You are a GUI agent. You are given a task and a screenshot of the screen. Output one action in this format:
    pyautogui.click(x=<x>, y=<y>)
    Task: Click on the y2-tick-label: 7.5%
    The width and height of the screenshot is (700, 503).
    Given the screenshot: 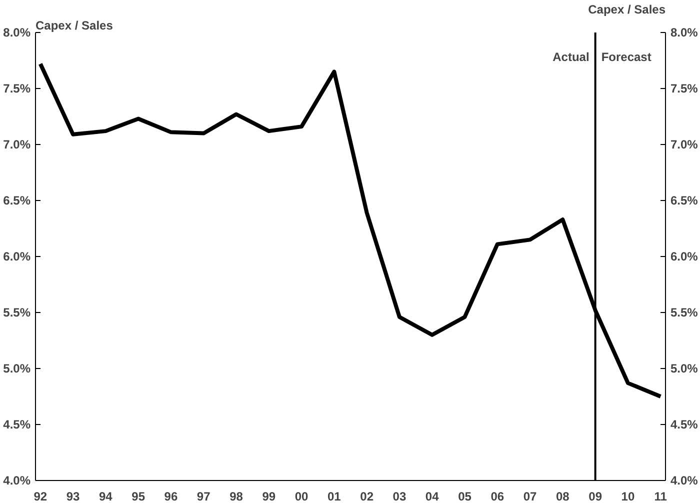 What is the action you would take?
    pyautogui.click(x=684, y=89)
    